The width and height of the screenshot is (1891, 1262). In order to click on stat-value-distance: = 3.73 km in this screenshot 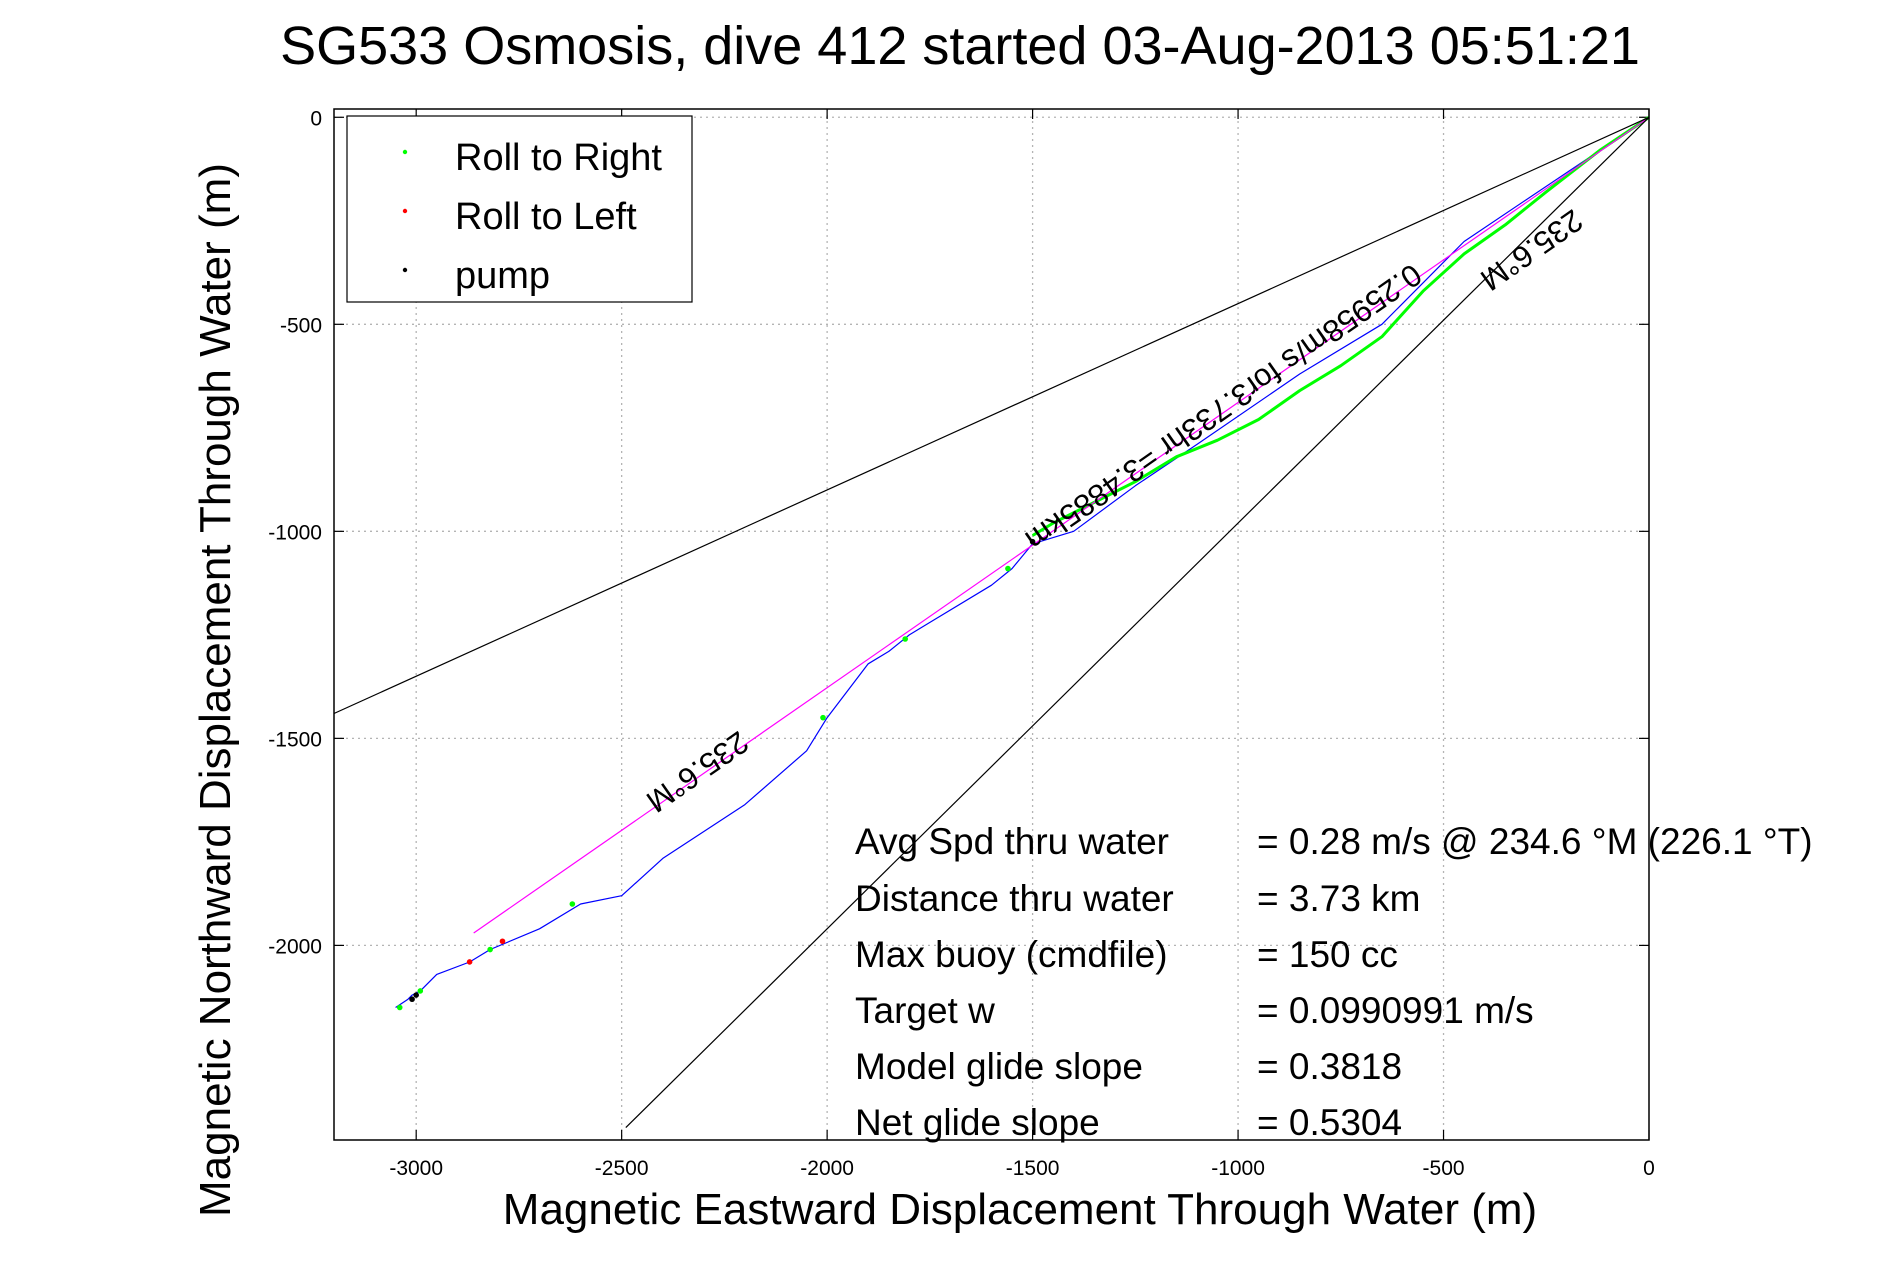, I will do `click(1339, 898)`.